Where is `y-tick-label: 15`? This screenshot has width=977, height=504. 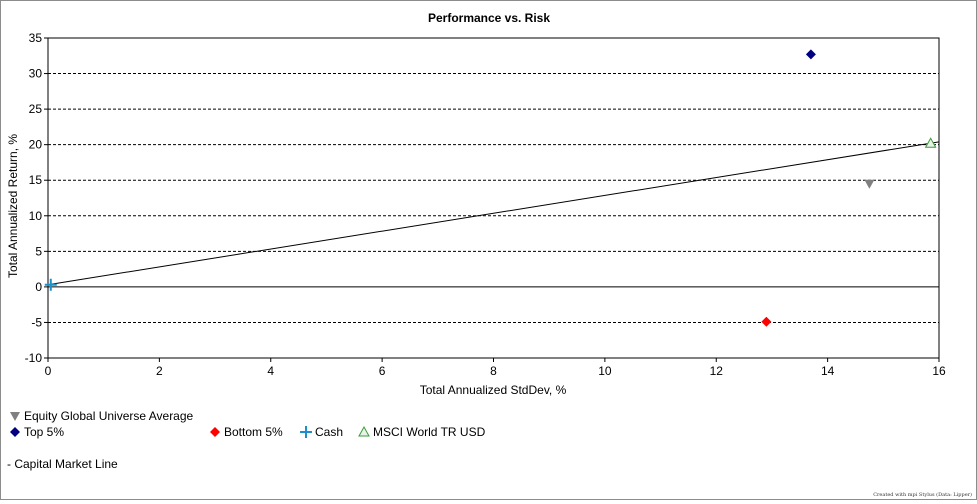 y-tick-label: 15 is located at coordinates (36, 180).